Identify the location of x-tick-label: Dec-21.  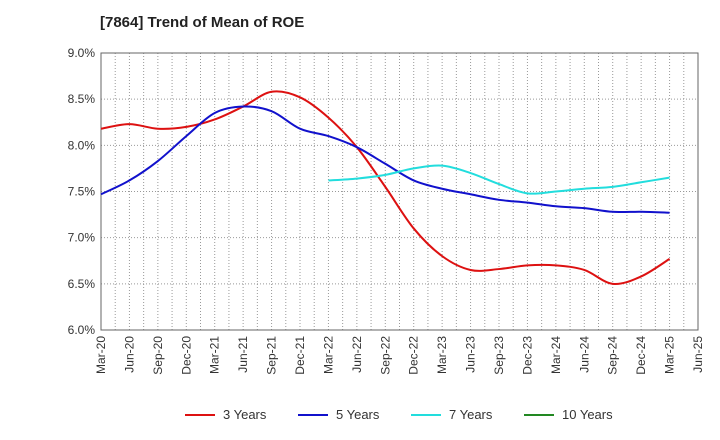
(300, 355).